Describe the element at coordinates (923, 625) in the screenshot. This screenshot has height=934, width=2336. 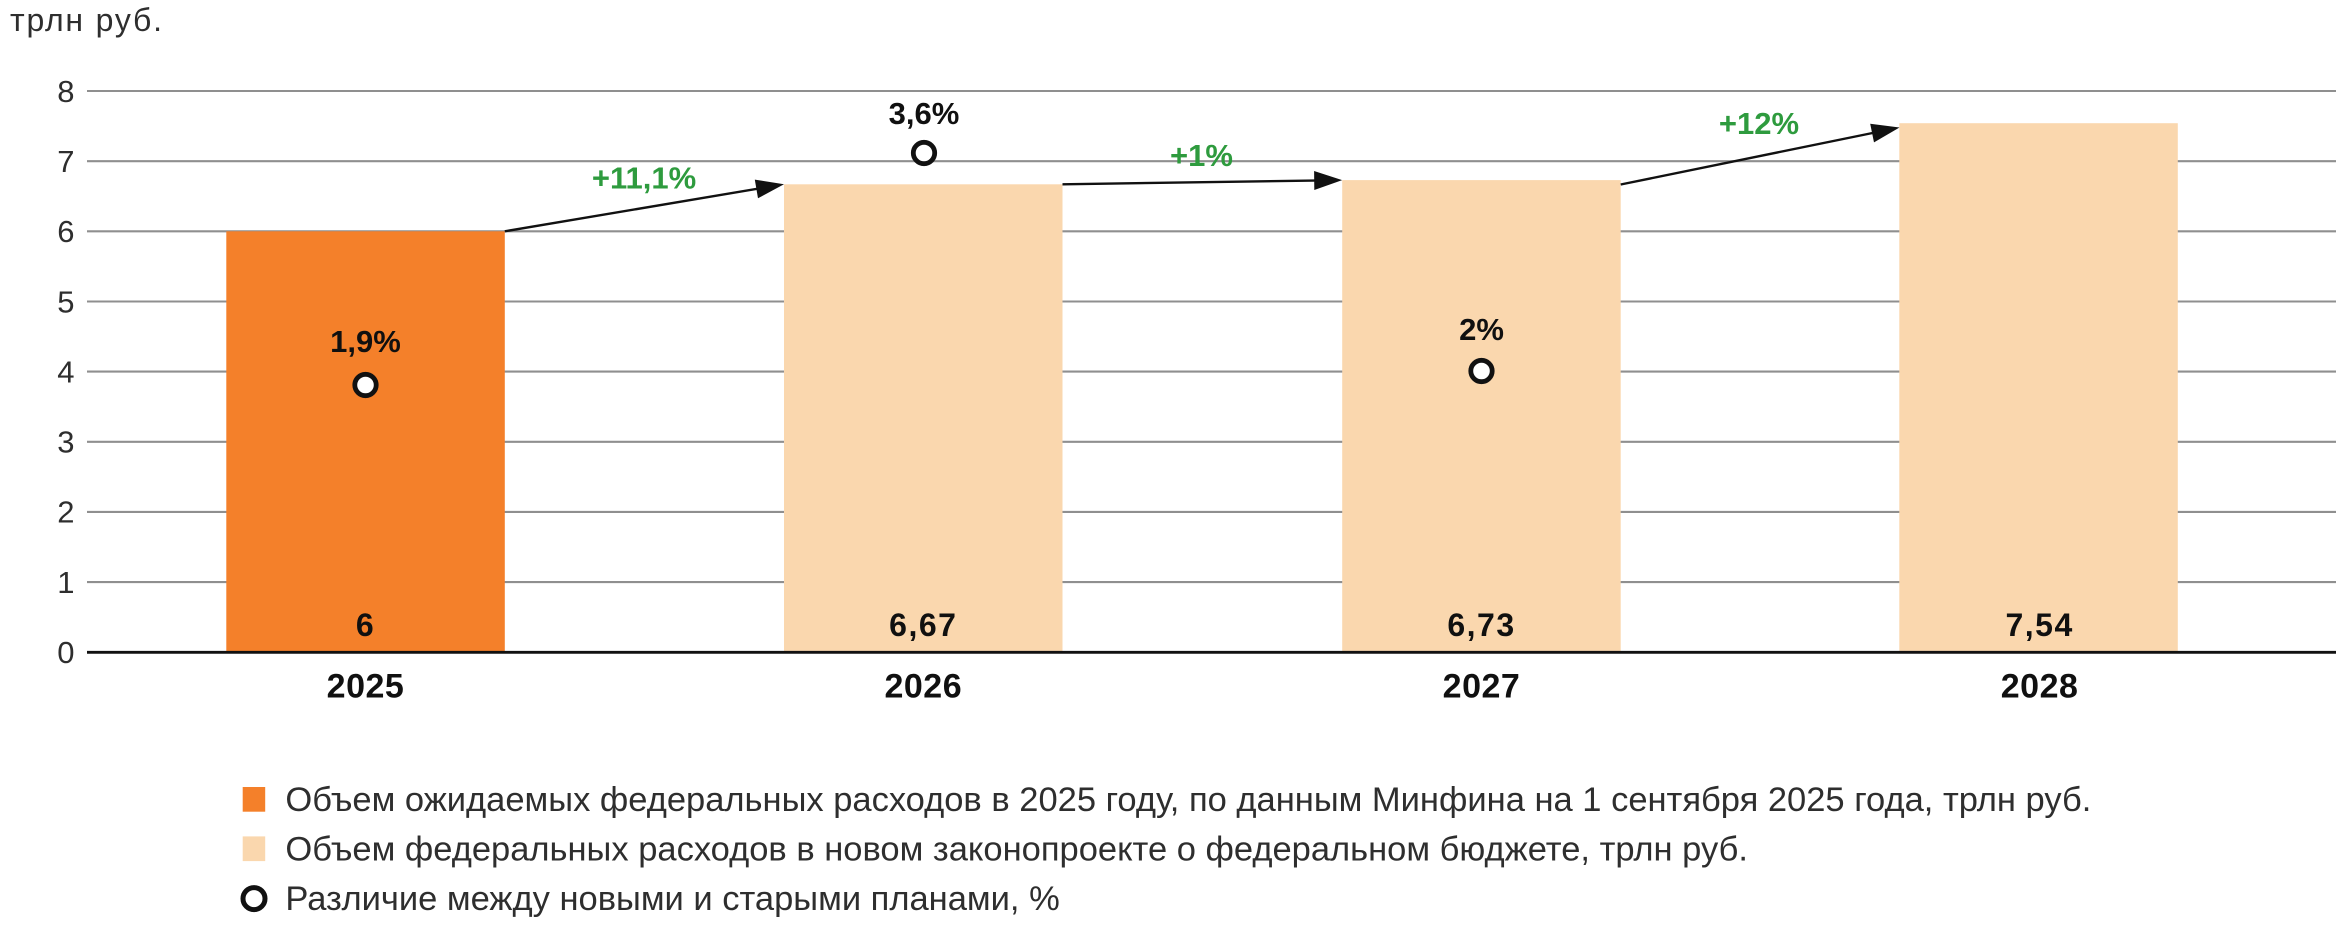
I see `svg-text: 6,67` at that location.